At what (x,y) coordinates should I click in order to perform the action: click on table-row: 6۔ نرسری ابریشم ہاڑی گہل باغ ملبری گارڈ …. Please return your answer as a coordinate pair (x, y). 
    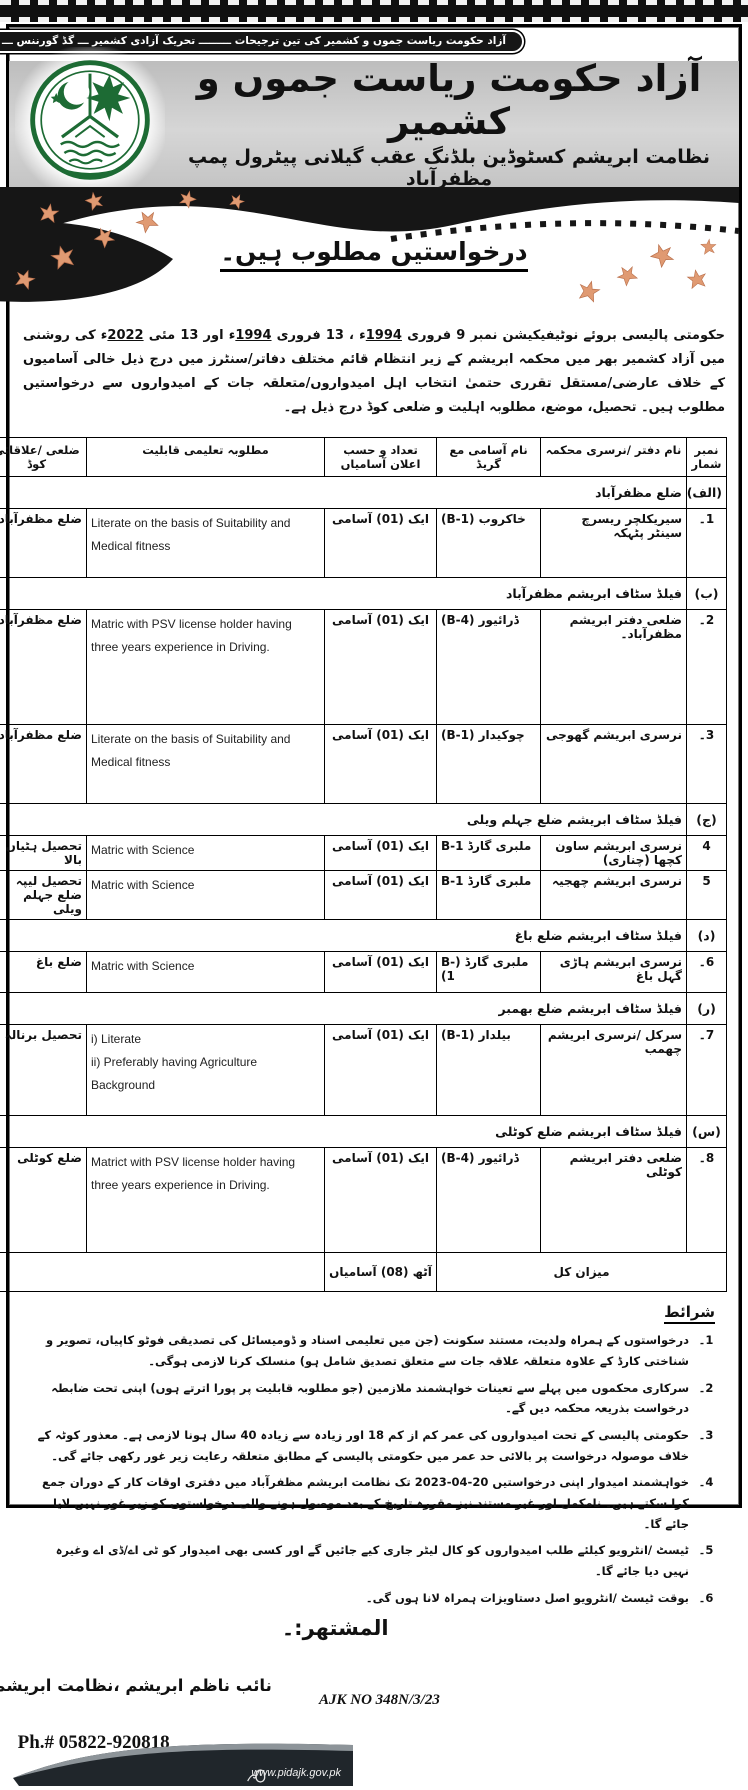
    Looking at the image, I should click on (363, 972).